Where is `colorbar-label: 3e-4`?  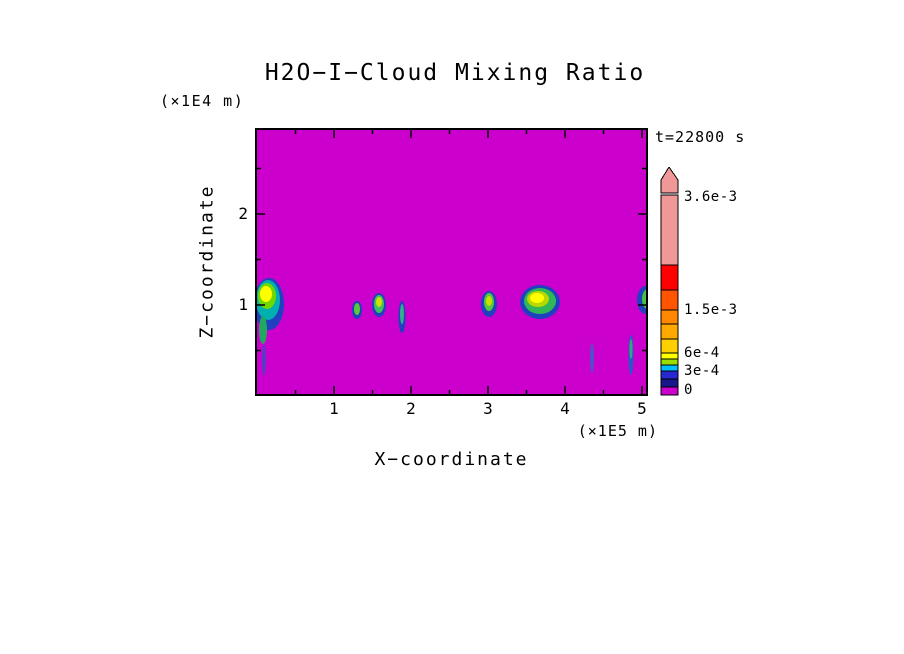
colorbar-label: 3e-4 is located at coordinates (702, 371).